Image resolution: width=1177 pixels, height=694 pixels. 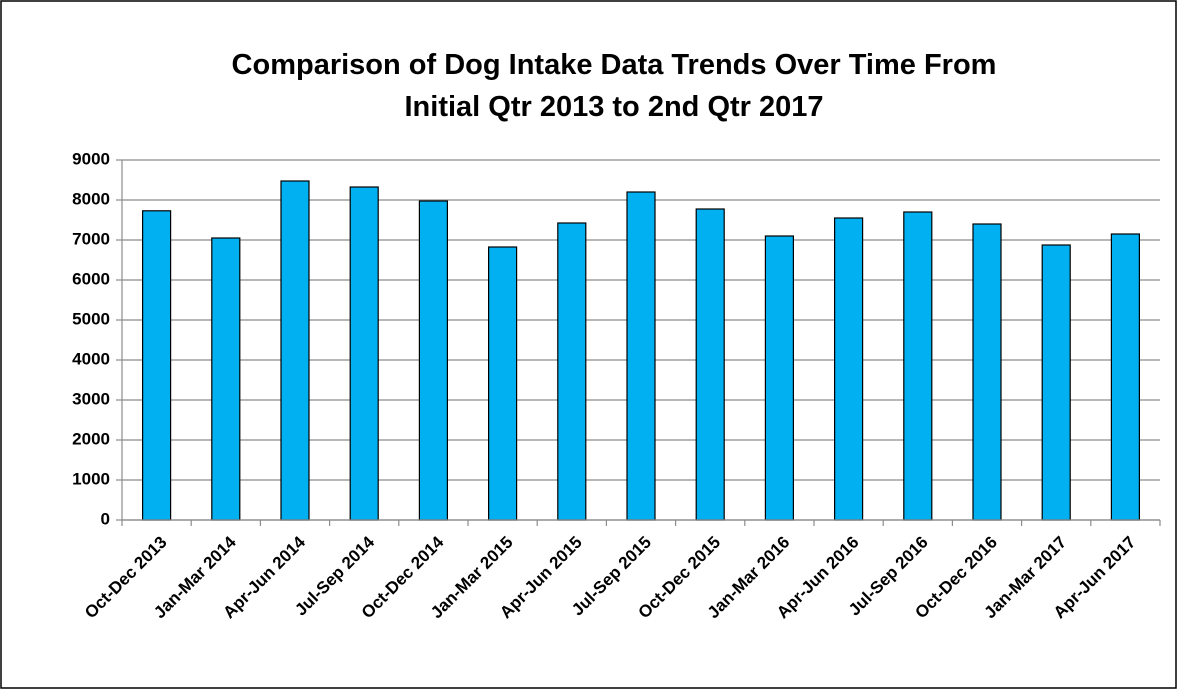 What do you see at coordinates (613, 107) in the screenshot?
I see `chart-title: Initial Qtr 2013 to 2nd Qtr 2017` at bounding box center [613, 107].